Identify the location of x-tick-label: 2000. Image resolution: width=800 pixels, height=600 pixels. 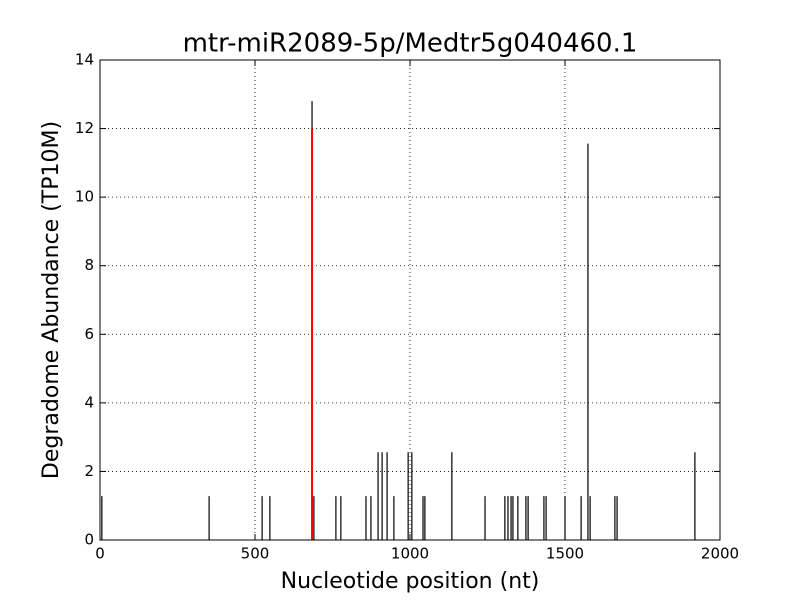
(720, 554).